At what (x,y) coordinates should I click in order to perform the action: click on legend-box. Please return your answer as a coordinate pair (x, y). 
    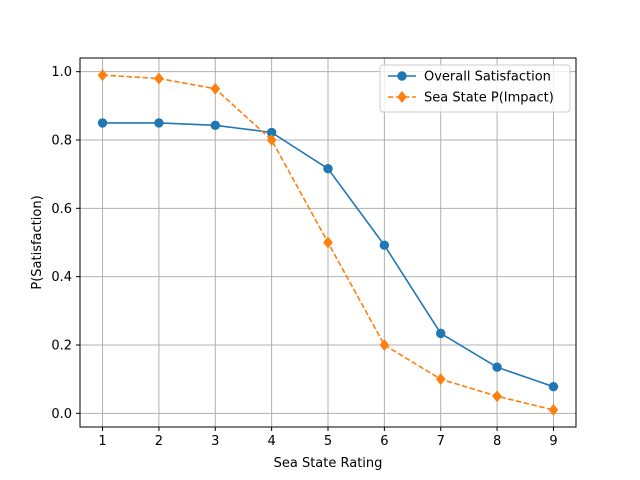
    Looking at the image, I should click on (475, 88).